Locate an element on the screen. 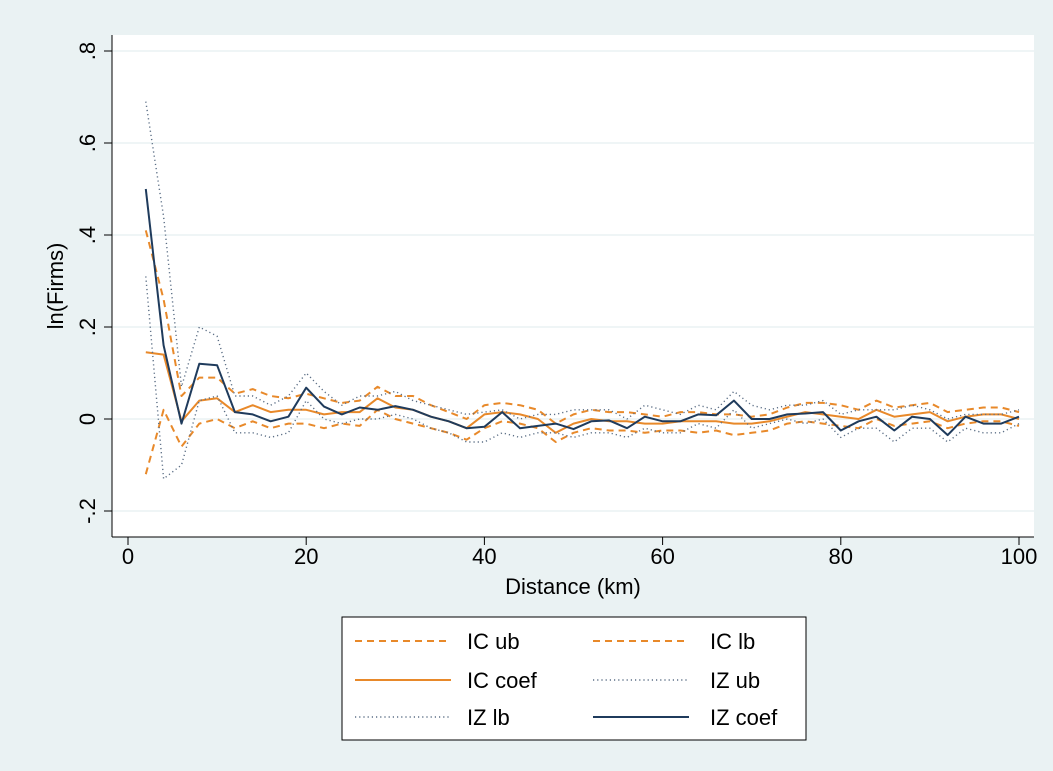 This screenshot has height=771, width=1053. legend: IC ub IC lb IC coef IZ ub IZ lb IZ coef is located at coordinates (574, 678).